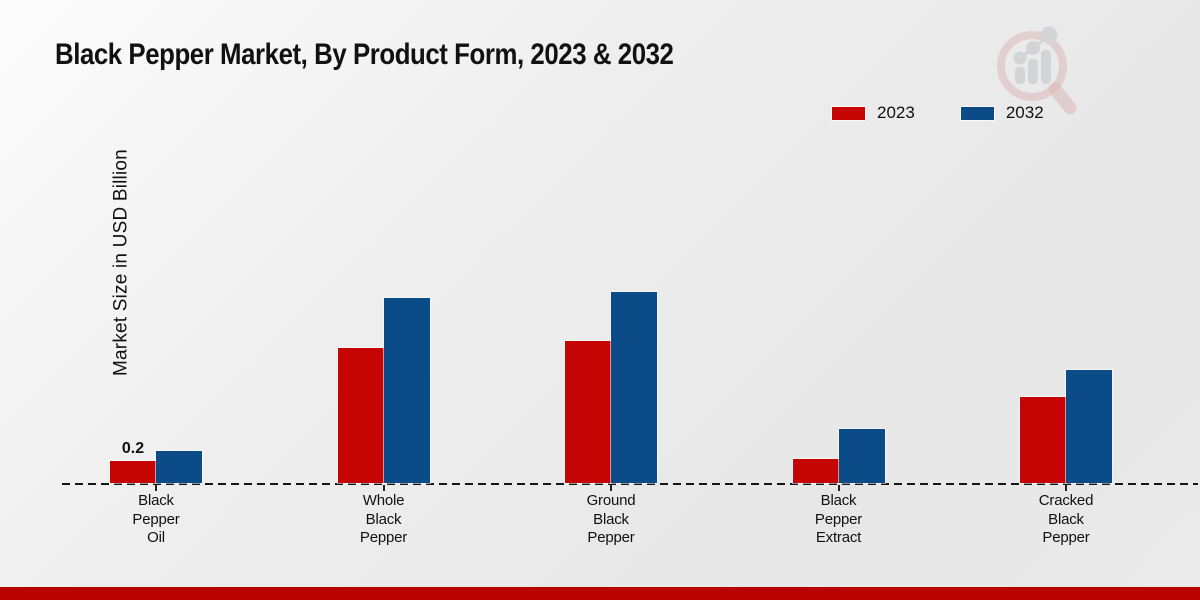 This screenshot has width=1200, height=600. What do you see at coordinates (1089, 426) in the screenshot?
I see `bar-2032-cracked-black-pepper` at bounding box center [1089, 426].